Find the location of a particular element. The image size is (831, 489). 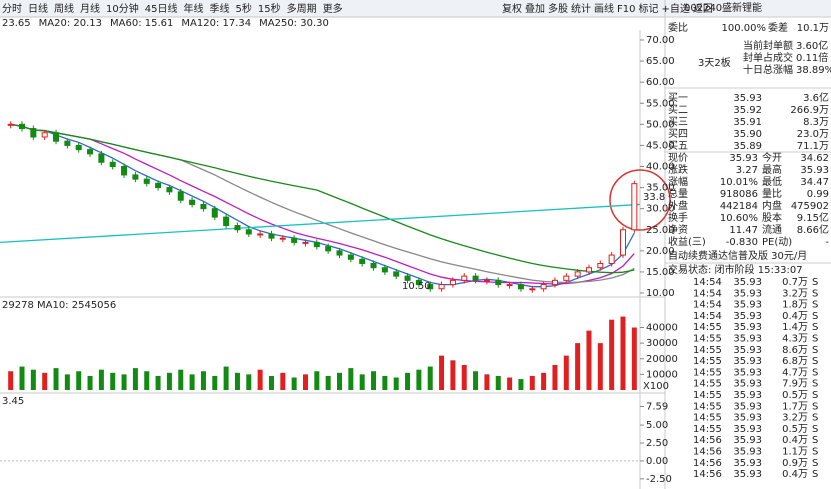

tab: 日线 is located at coordinates (38, 8).